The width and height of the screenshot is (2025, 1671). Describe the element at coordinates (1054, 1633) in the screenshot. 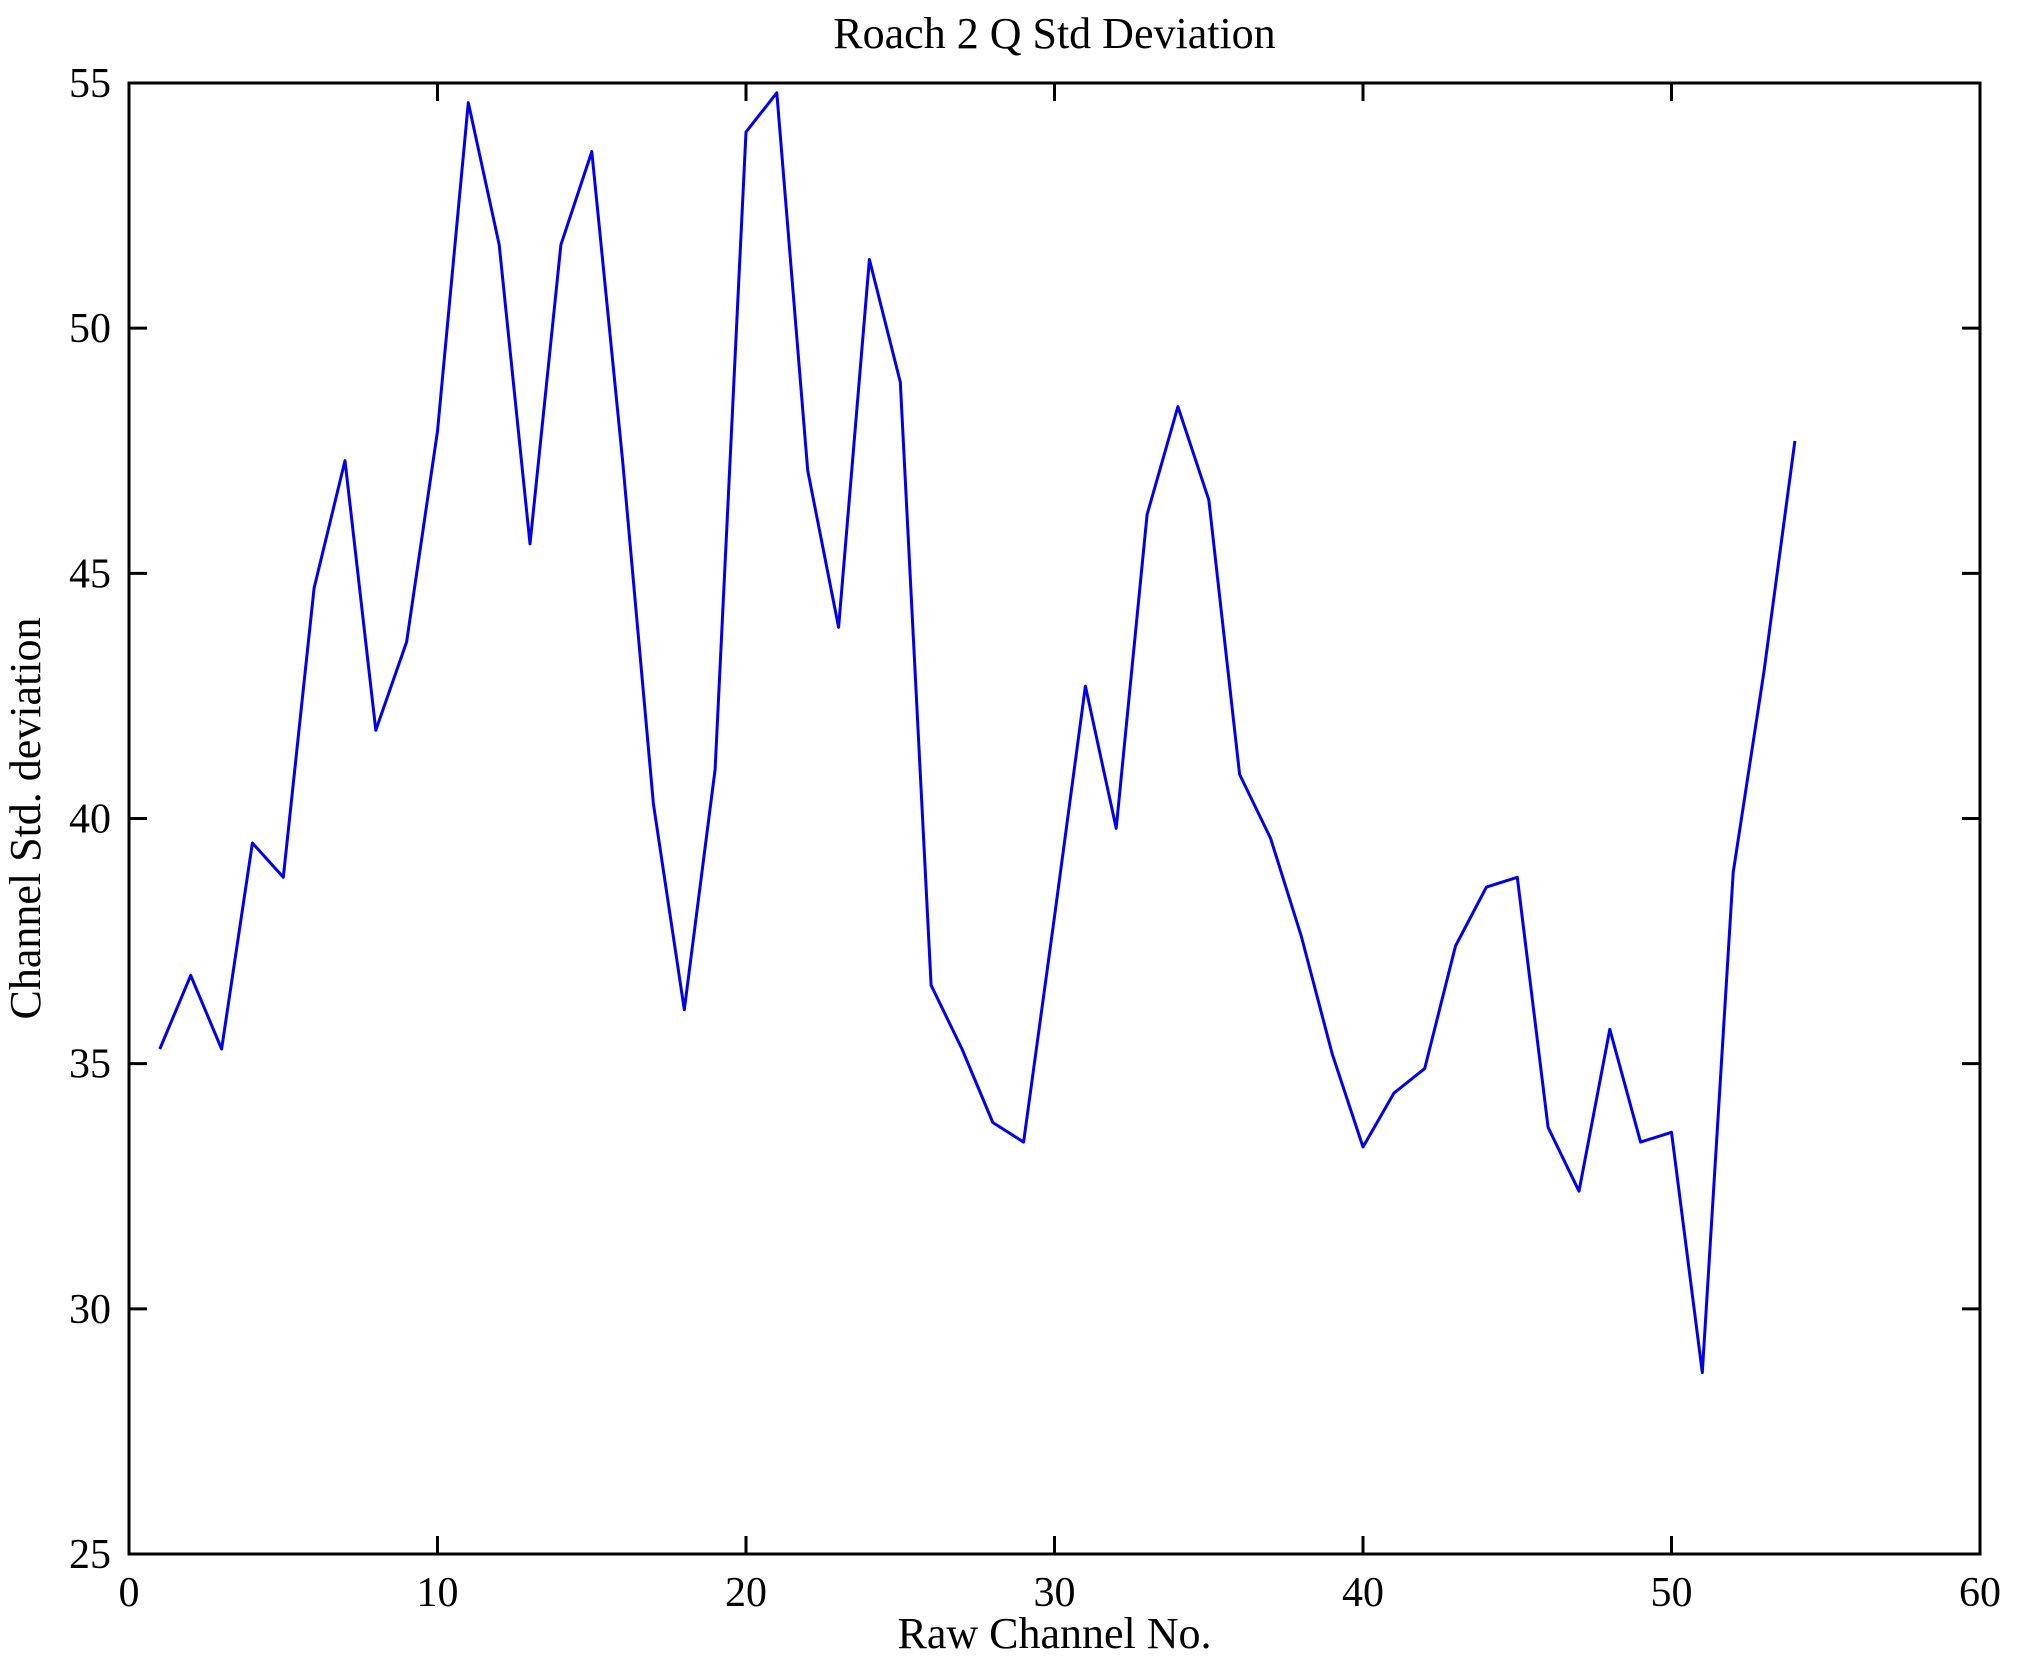

I see `x-axis-label: Raw Channel No.` at that location.